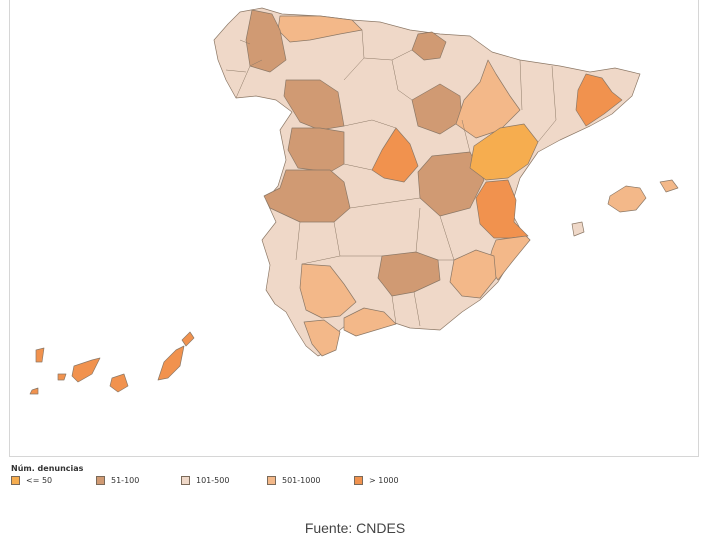 This screenshot has width=710, height=547. Describe the element at coordinates (488, 99) in the screenshot. I see `region-zaragoza` at that location.